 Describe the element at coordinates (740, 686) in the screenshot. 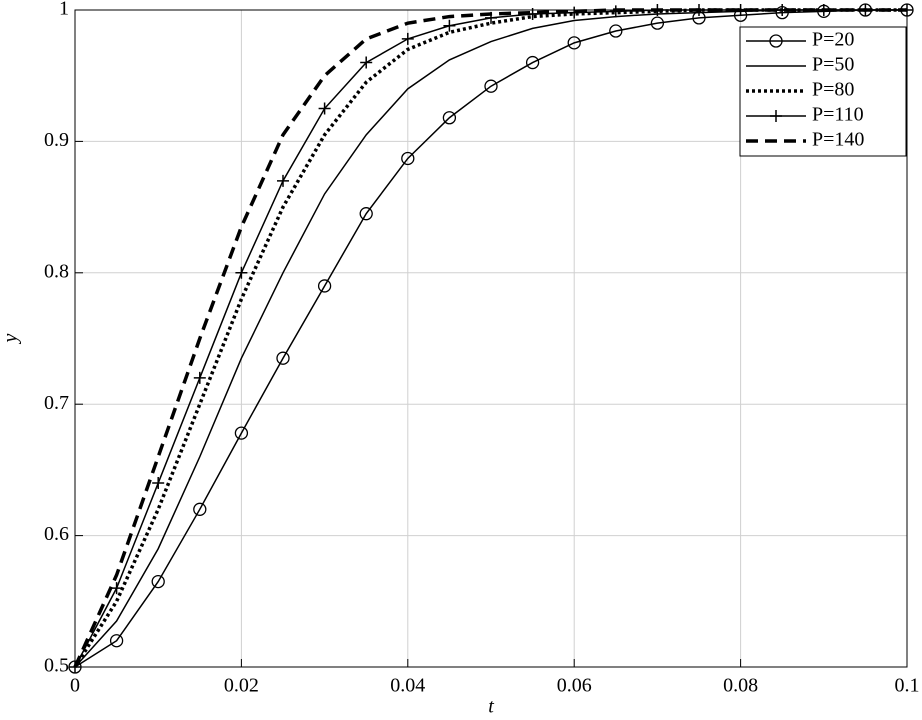

I see `x-tick-label: 0.08` at that location.